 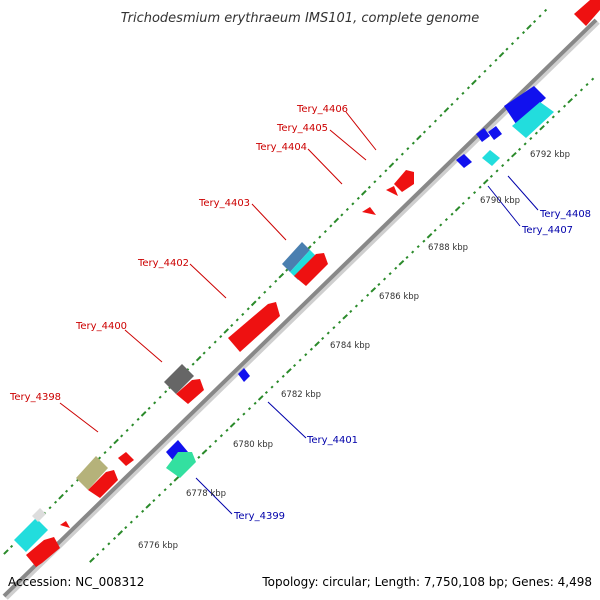 I want to click on scale-tick-label: 6780 kbp, so click(x=253, y=445).